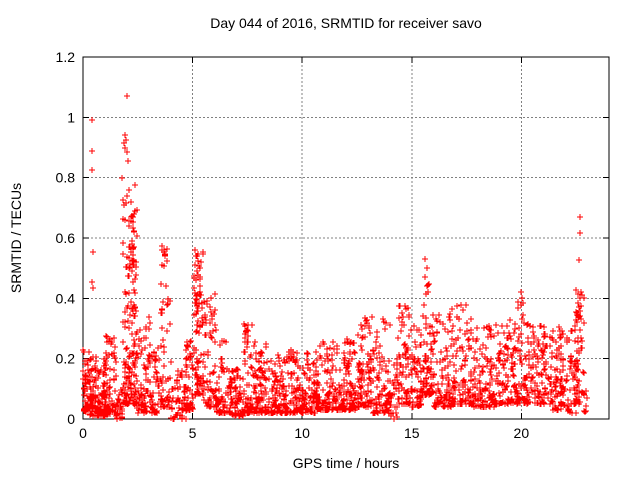 The height and width of the screenshot is (480, 640). Describe the element at coordinates (66, 359) in the screenshot. I see `y-tick-label: 0.2` at that location.